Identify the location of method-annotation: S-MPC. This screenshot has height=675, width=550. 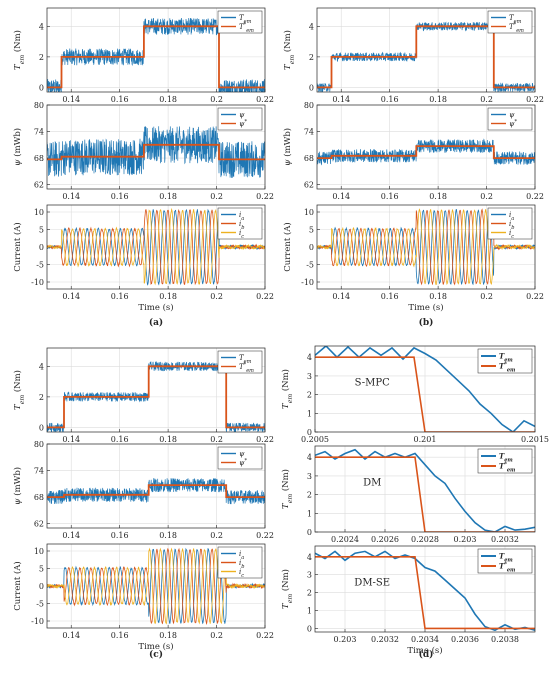
(373, 383).